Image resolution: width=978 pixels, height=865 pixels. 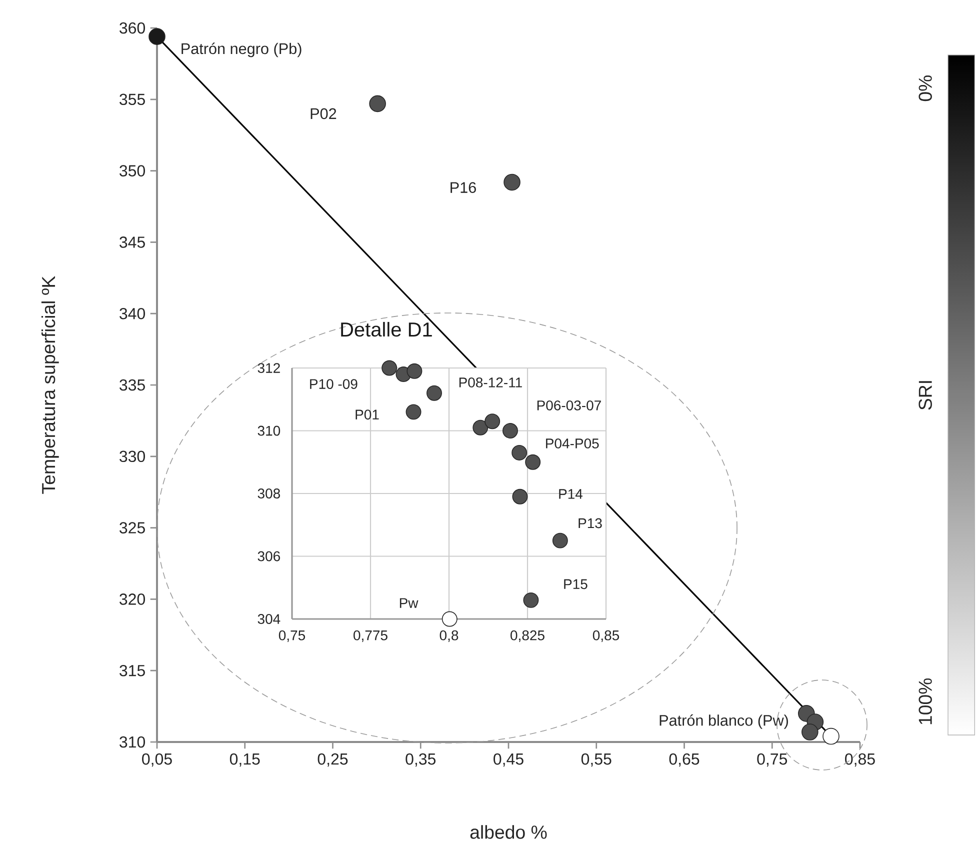 What do you see at coordinates (132, 100) in the screenshot?
I see `y-tick-label: 355` at bounding box center [132, 100].